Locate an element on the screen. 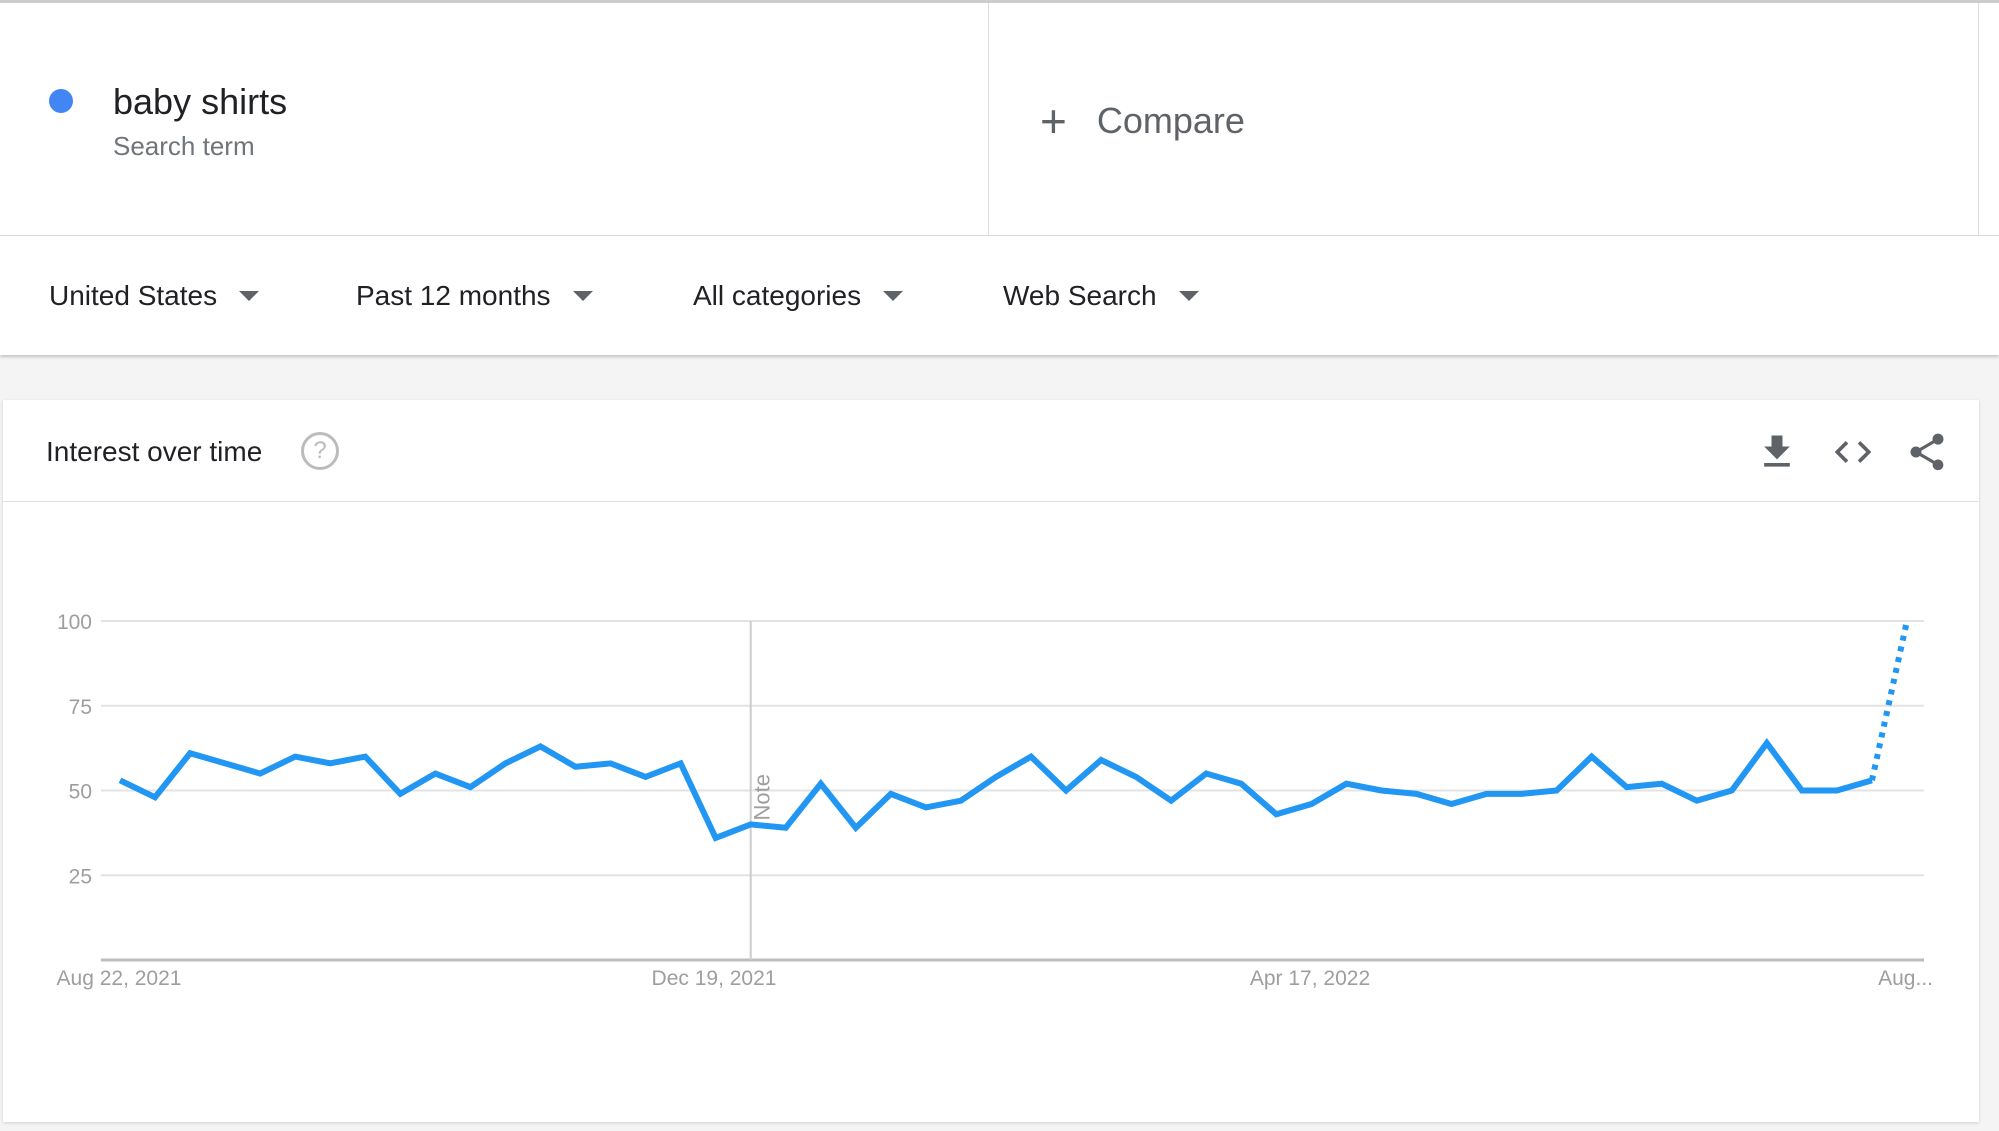 The height and width of the screenshot is (1131, 1999). card-header: Interest over time ? is located at coordinates (991, 451).